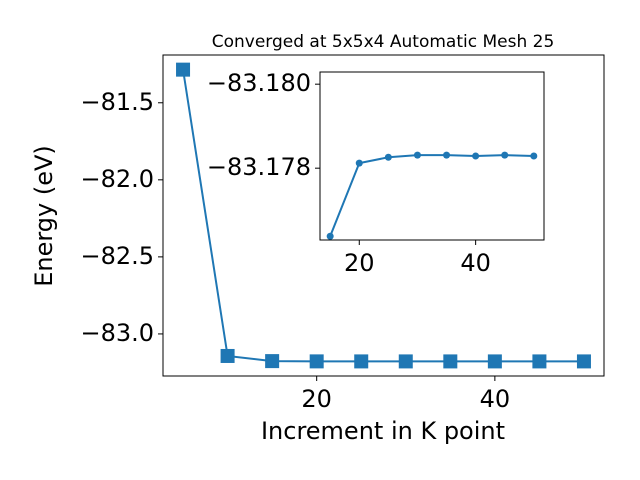 The width and height of the screenshot is (640, 480). I want to click on y-tick-label: −83.178, so click(259, 167).